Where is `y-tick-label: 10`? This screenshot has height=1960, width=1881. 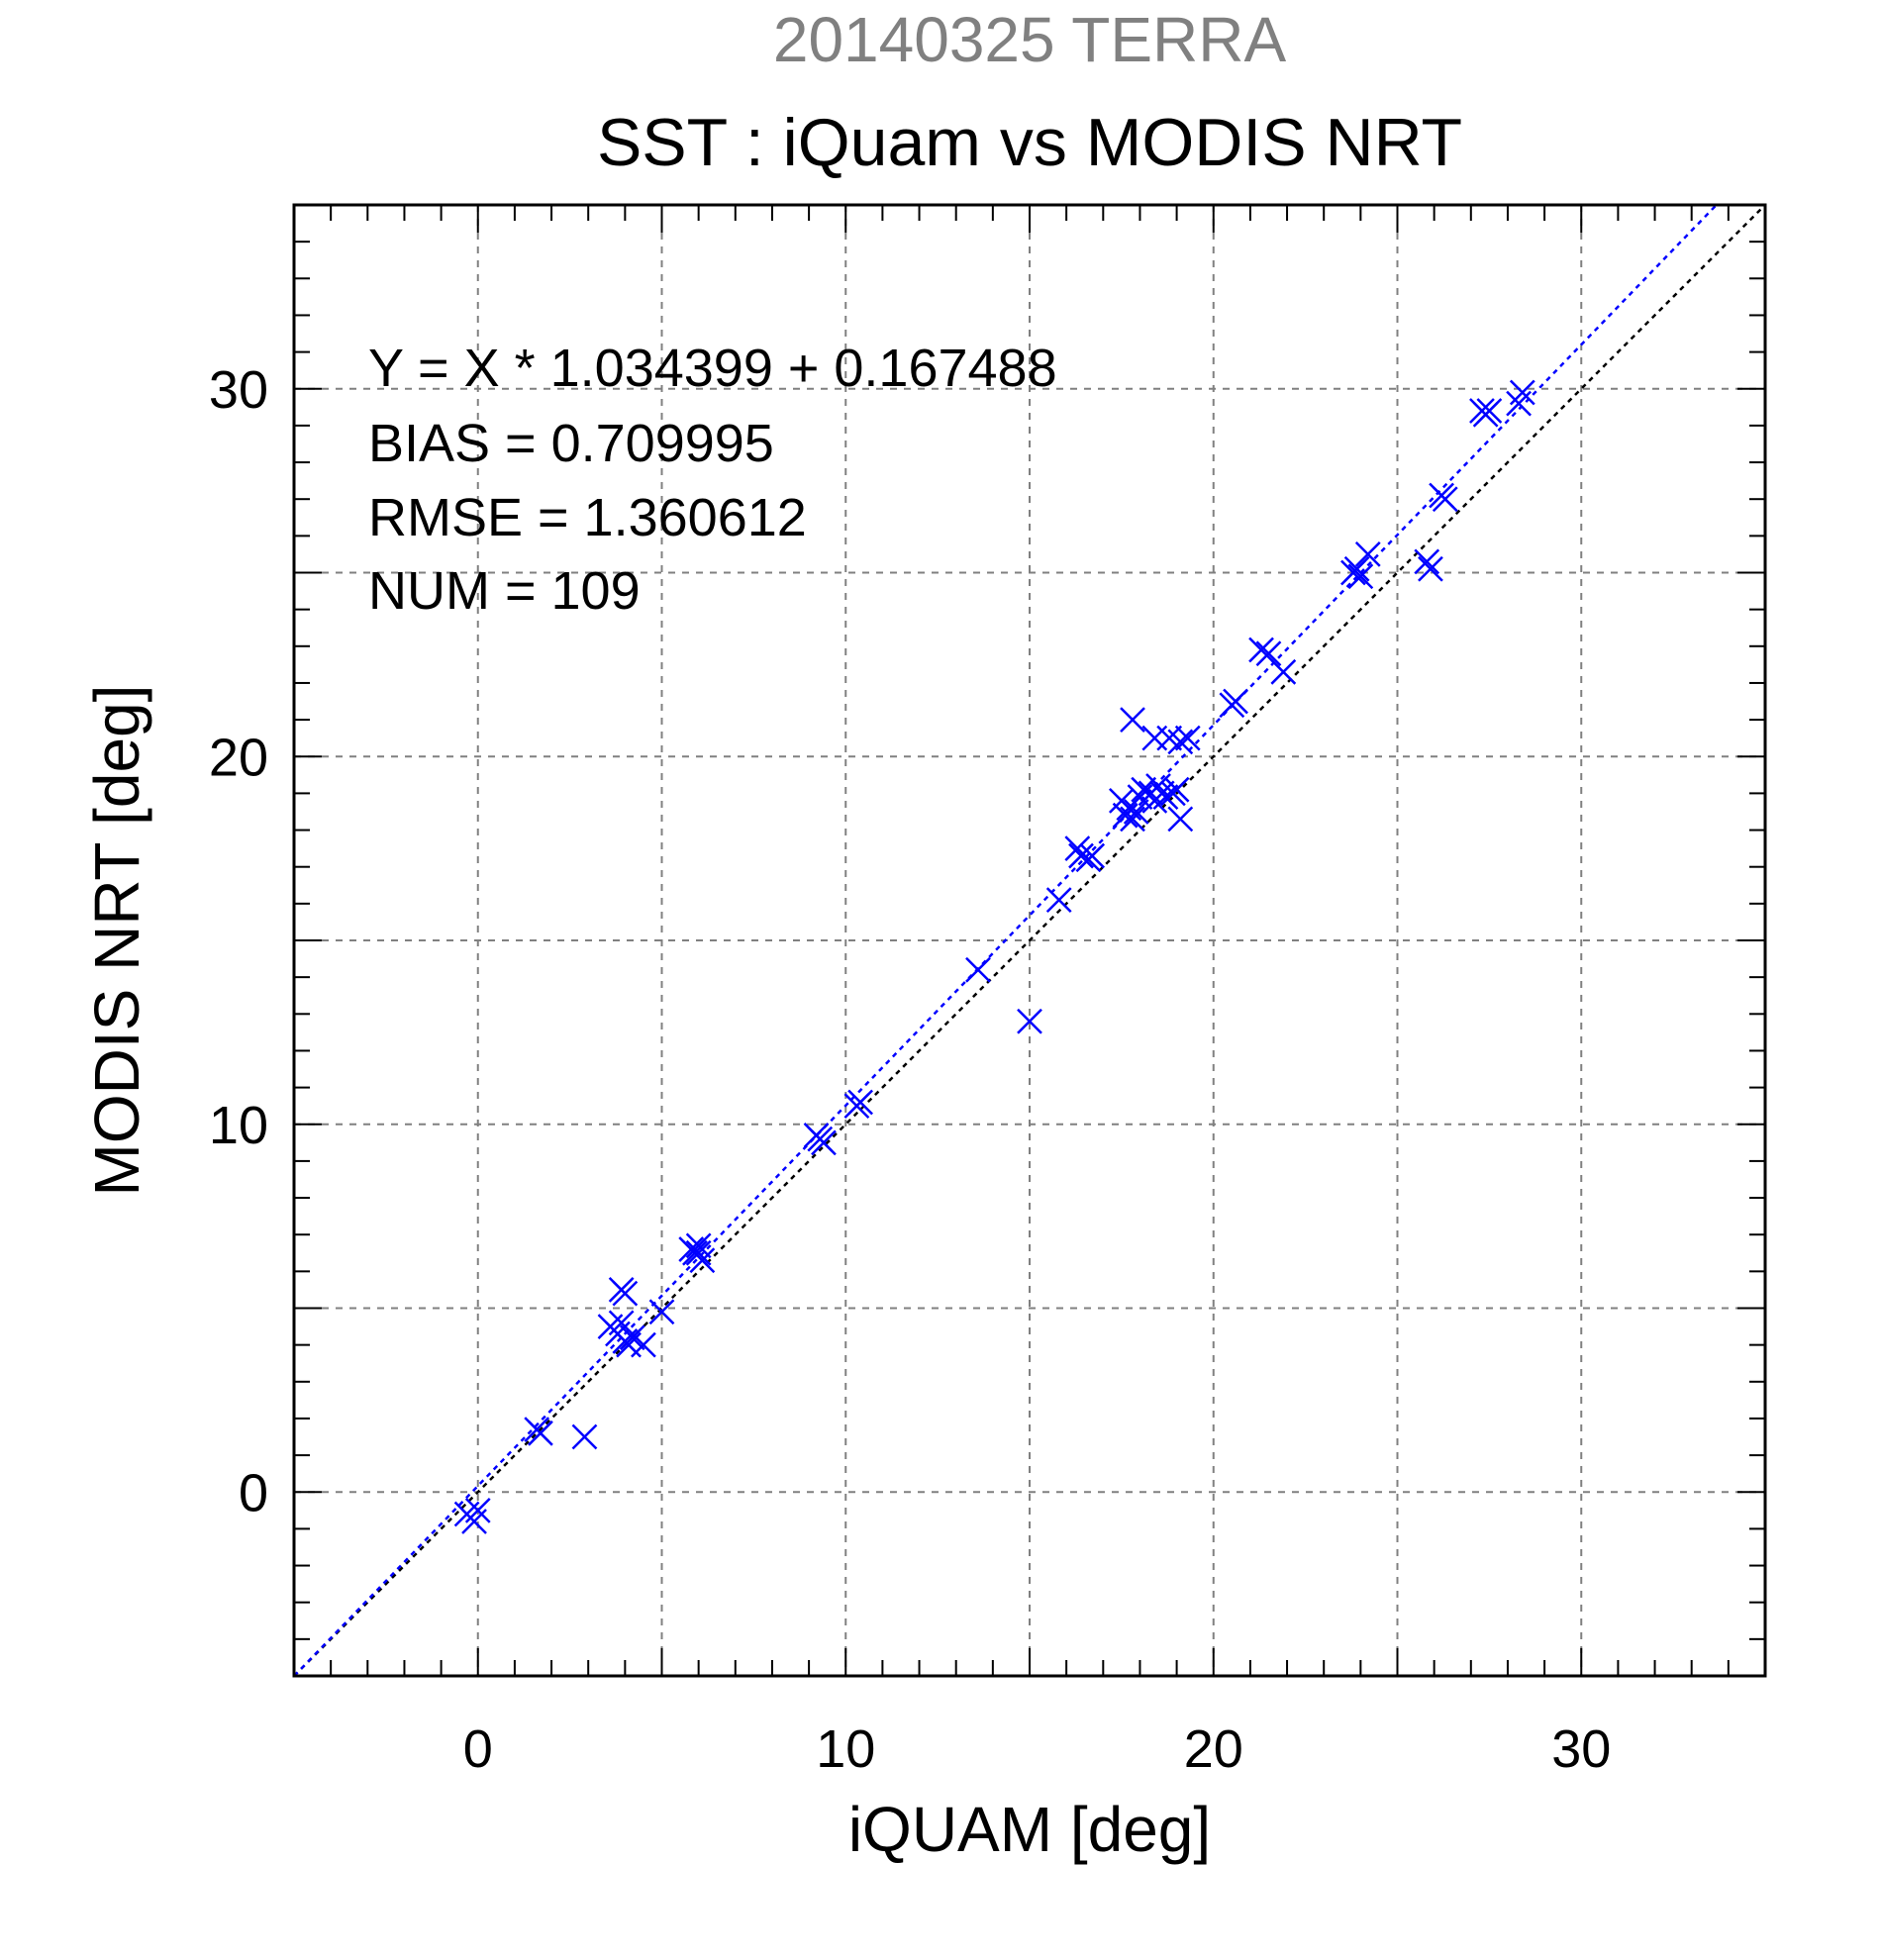
y-tick-label: 10 is located at coordinates (239, 1125).